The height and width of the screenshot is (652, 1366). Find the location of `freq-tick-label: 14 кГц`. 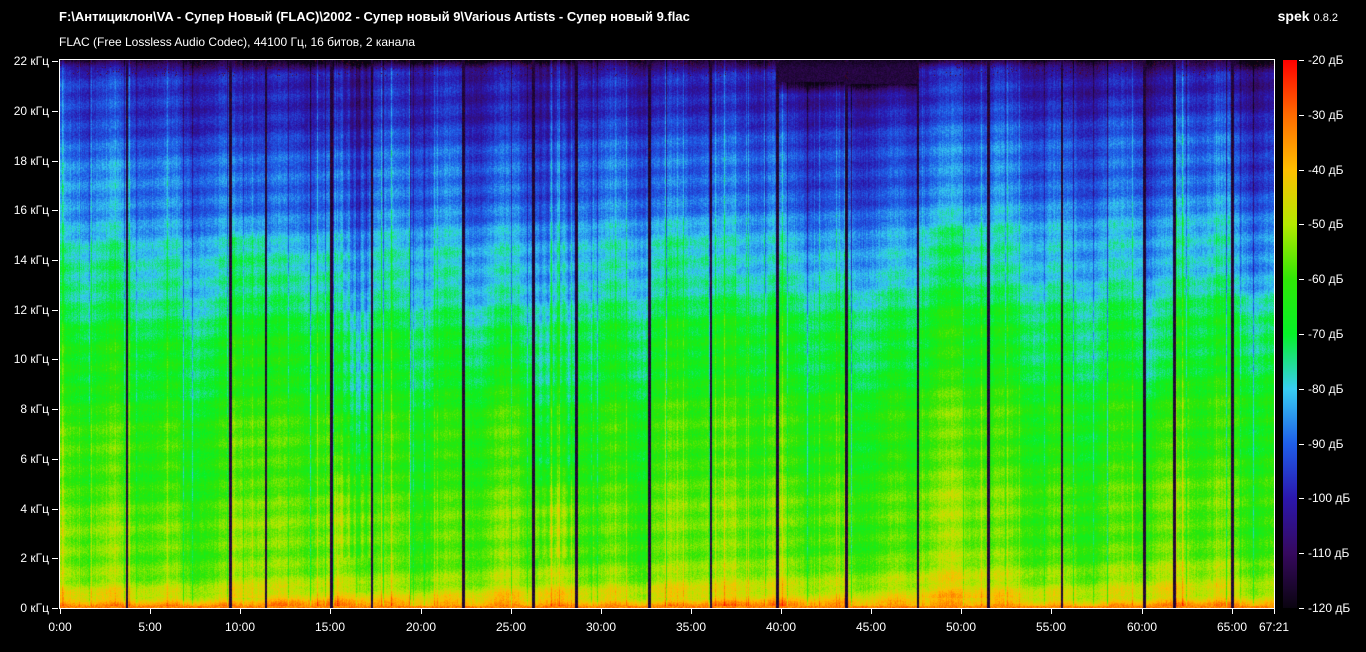

freq-tick-label: 14 кГц is located at coordinates (31, 260).